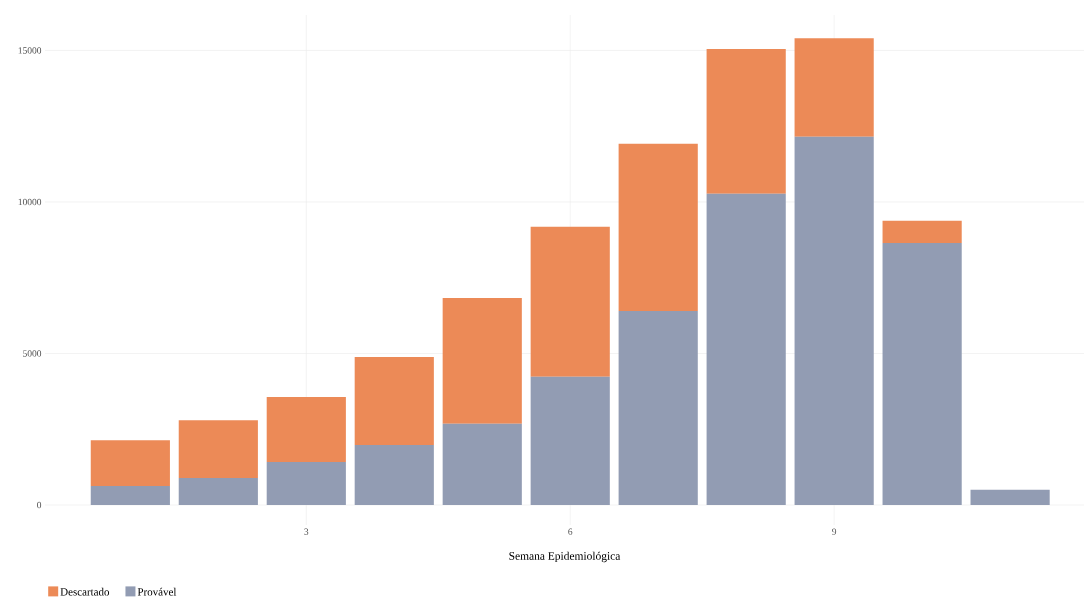  I want to click on y-tick-label: 15000, so click(30, 50).